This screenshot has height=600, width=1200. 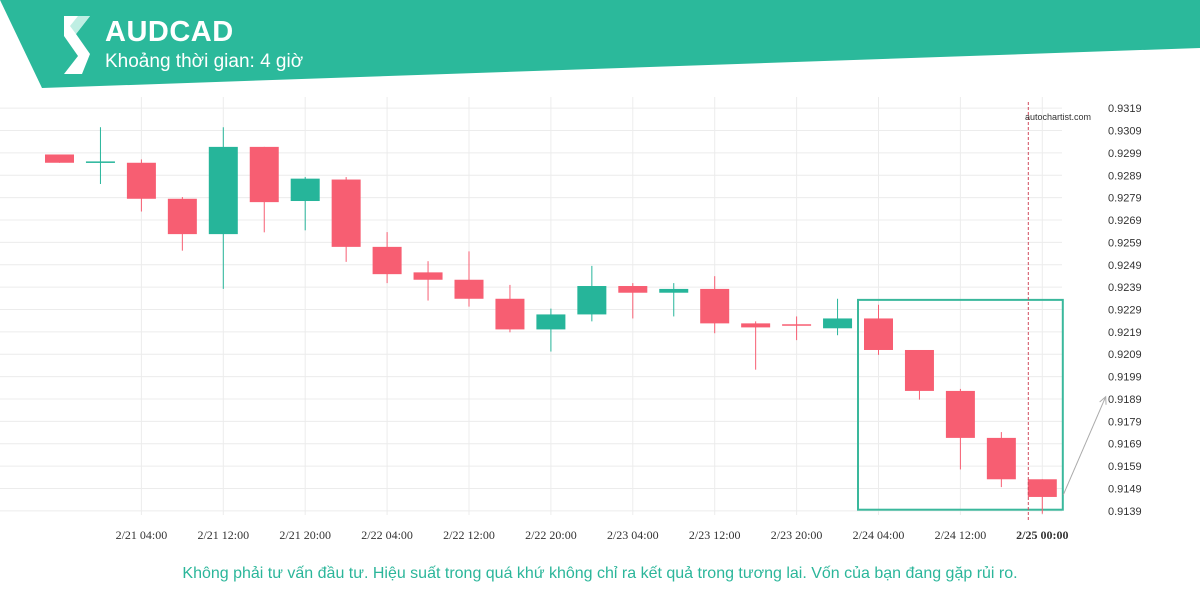 What do you see at coordinates (1125, 355) in the screenshot?
I see `y-tick-label: 0.9209` at bounding box center [1125, 355].